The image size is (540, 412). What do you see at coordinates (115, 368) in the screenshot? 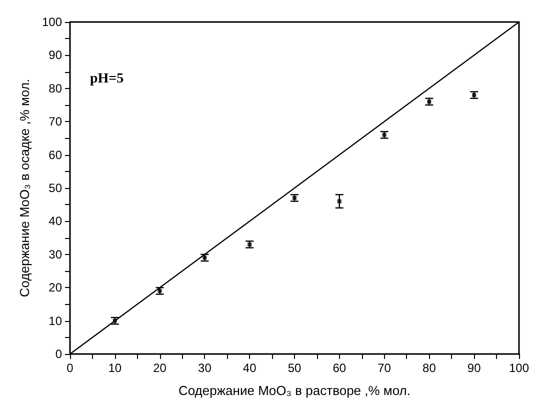
I see `x-tick-label: 10` at bounding box center [115, 368].